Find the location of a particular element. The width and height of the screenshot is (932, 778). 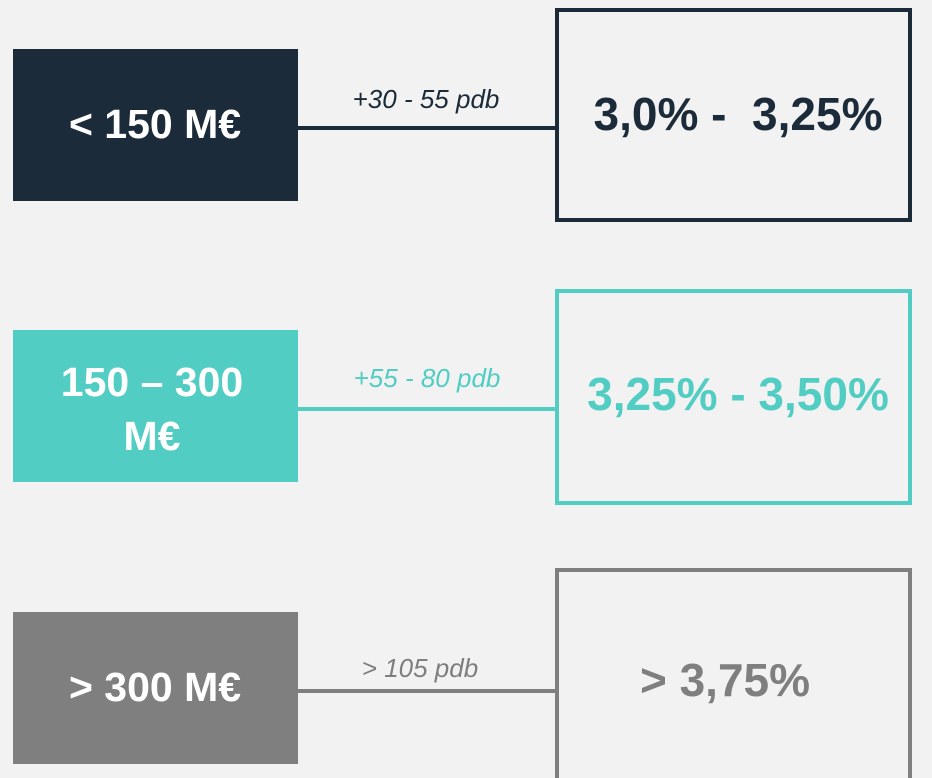

range-label: > 3,75% is located at coordinates (725, 680).